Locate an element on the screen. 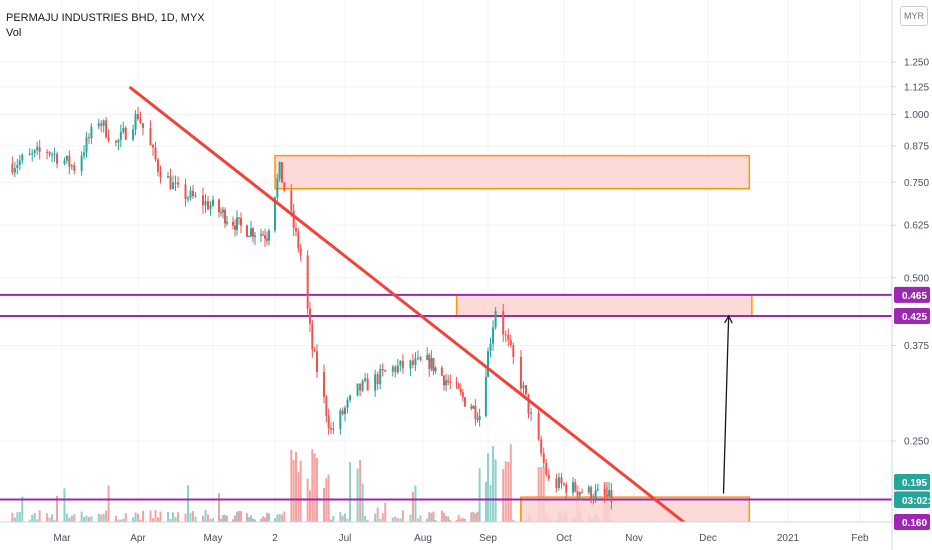  last-price-tag: 0.195 is located at coordinates (914, 483).